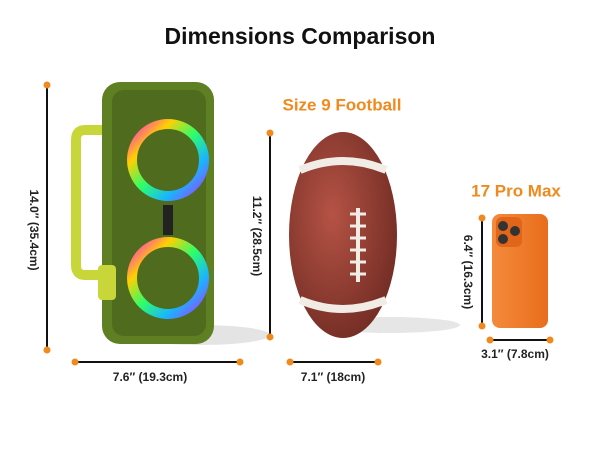 This screenshot has width=600, height=450. I want to click on football-height: 11.2″ (28.5cm), so click(257, 236).